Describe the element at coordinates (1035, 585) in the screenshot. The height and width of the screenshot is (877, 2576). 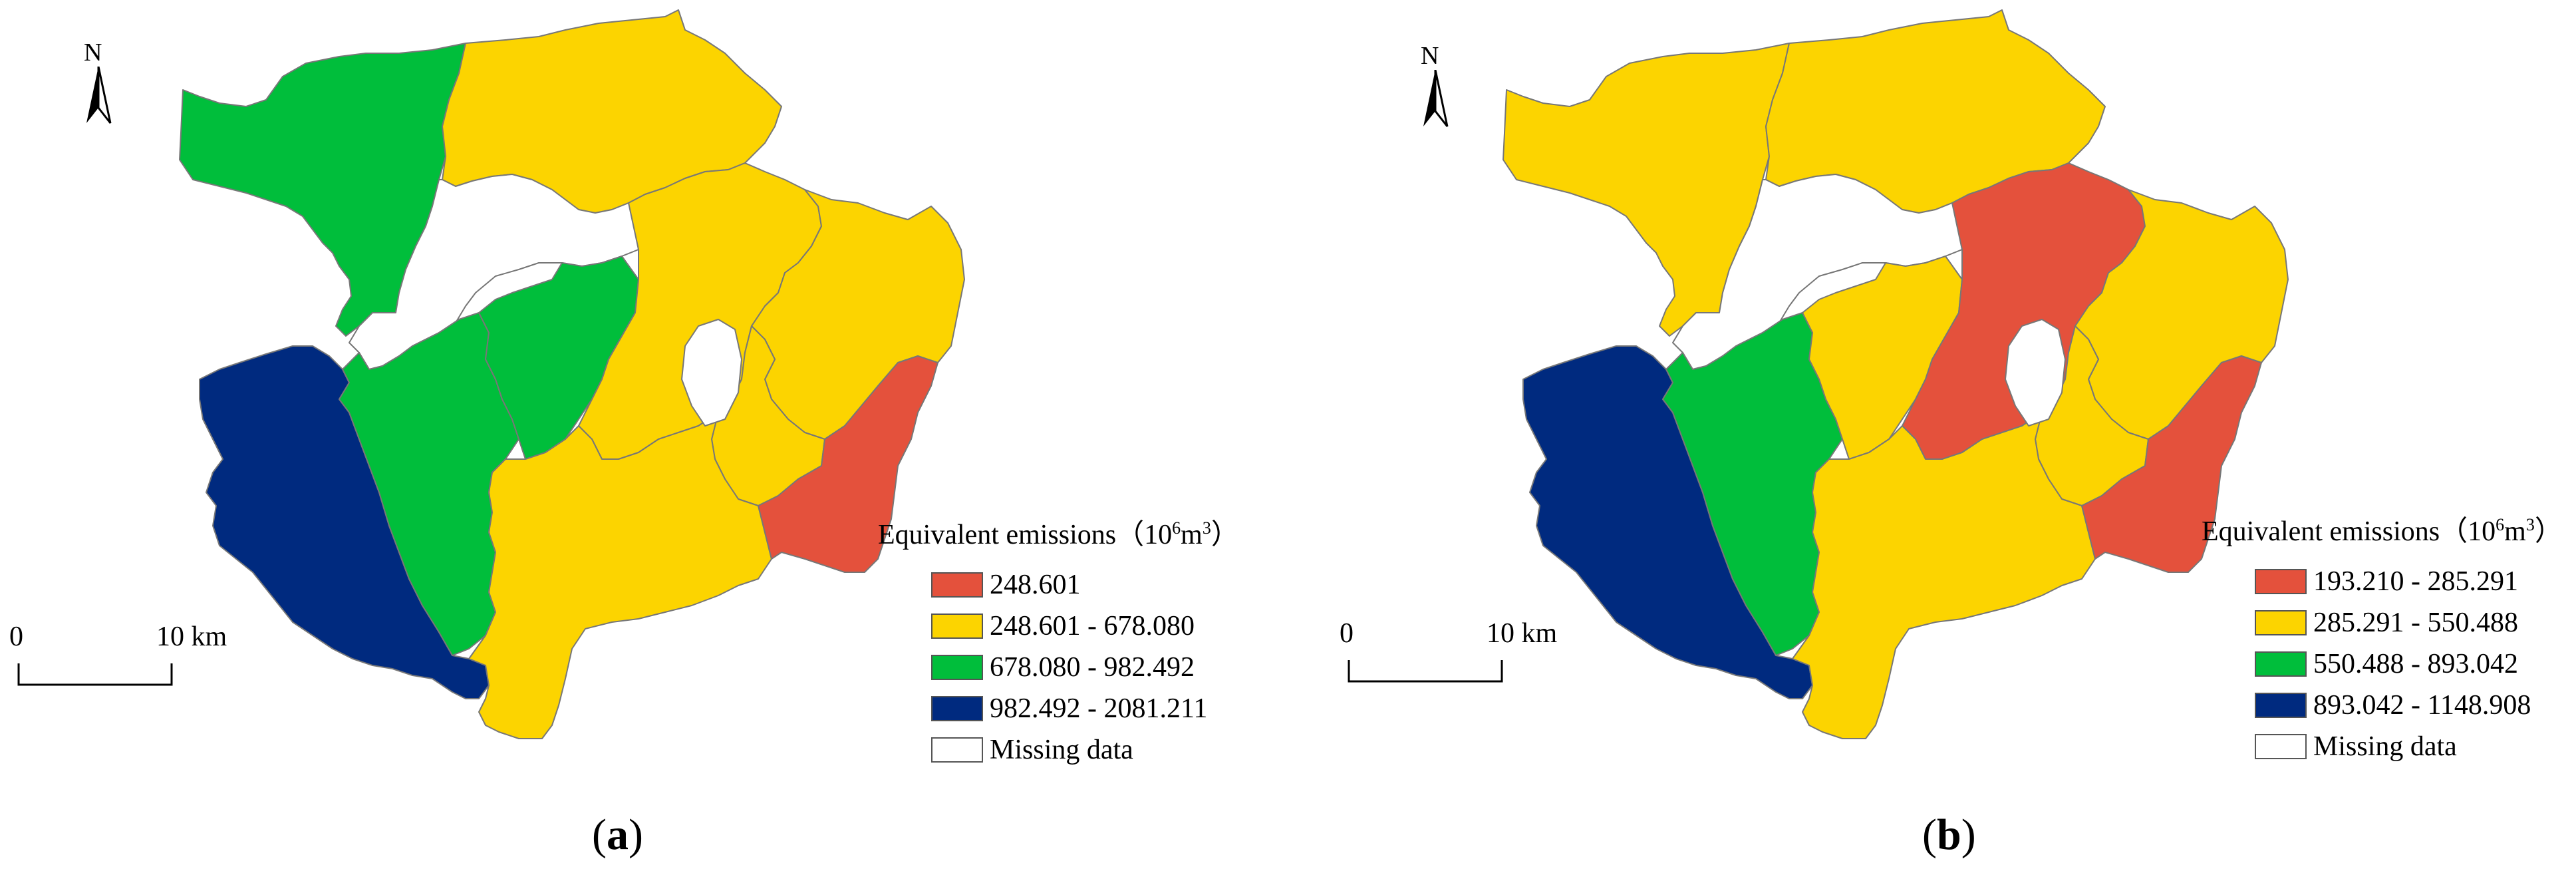
I see `legend-label: 248.601` at that location.